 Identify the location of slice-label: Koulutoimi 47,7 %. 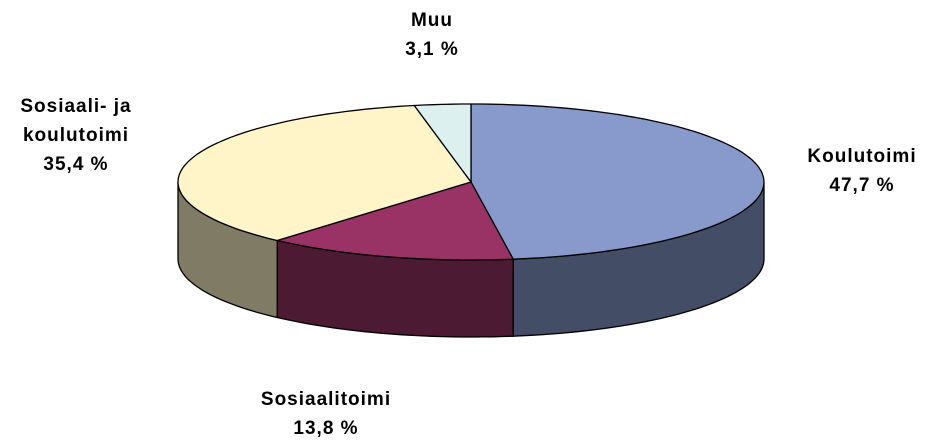
(862, 171).